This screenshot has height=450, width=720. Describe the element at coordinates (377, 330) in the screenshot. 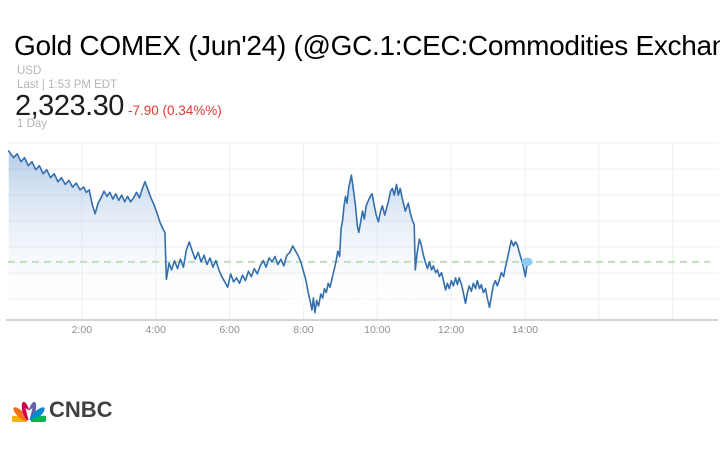

I see `x-axis-tick-label: 10:00` at that location.